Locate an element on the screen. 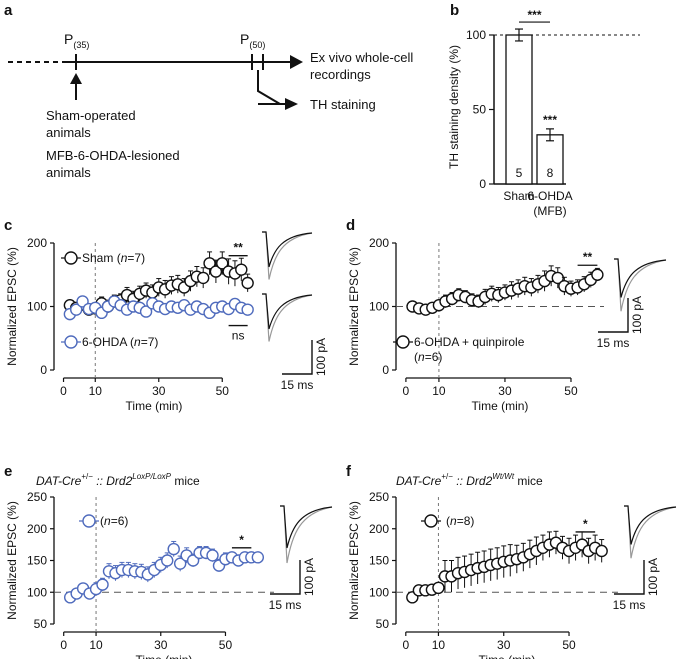 The height and width of the screenshot is (659, 685). timeline-arrowhead is located at coordinates (296, 62).